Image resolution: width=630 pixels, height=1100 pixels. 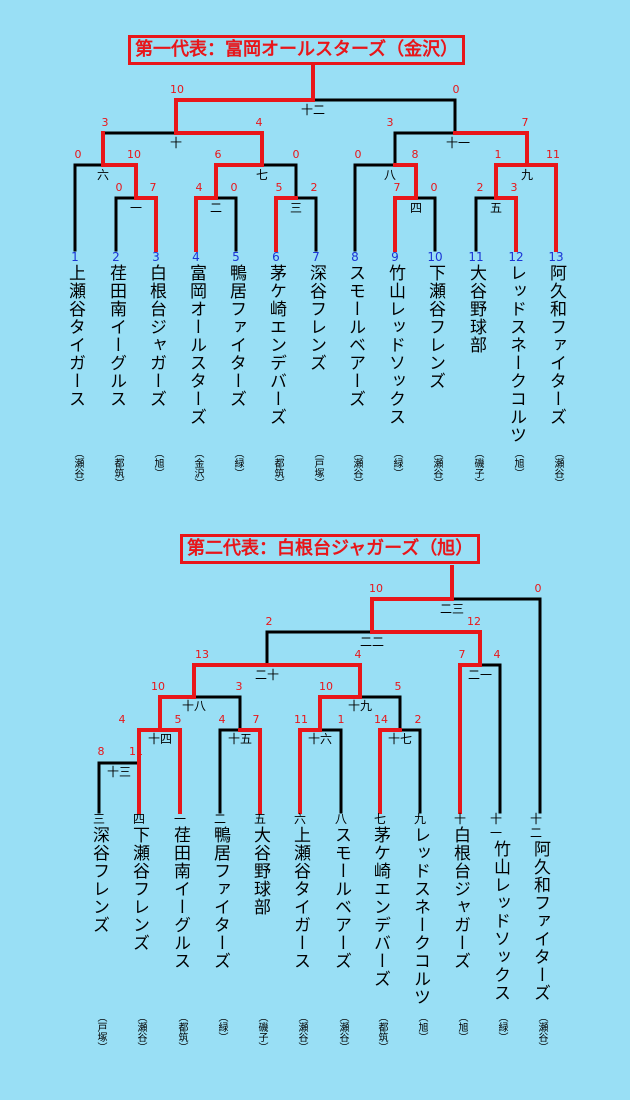 What do you see at coordinates (194, 706) in the screenshot?
I see `match-label: 十八` at bounding box center [194, 706].